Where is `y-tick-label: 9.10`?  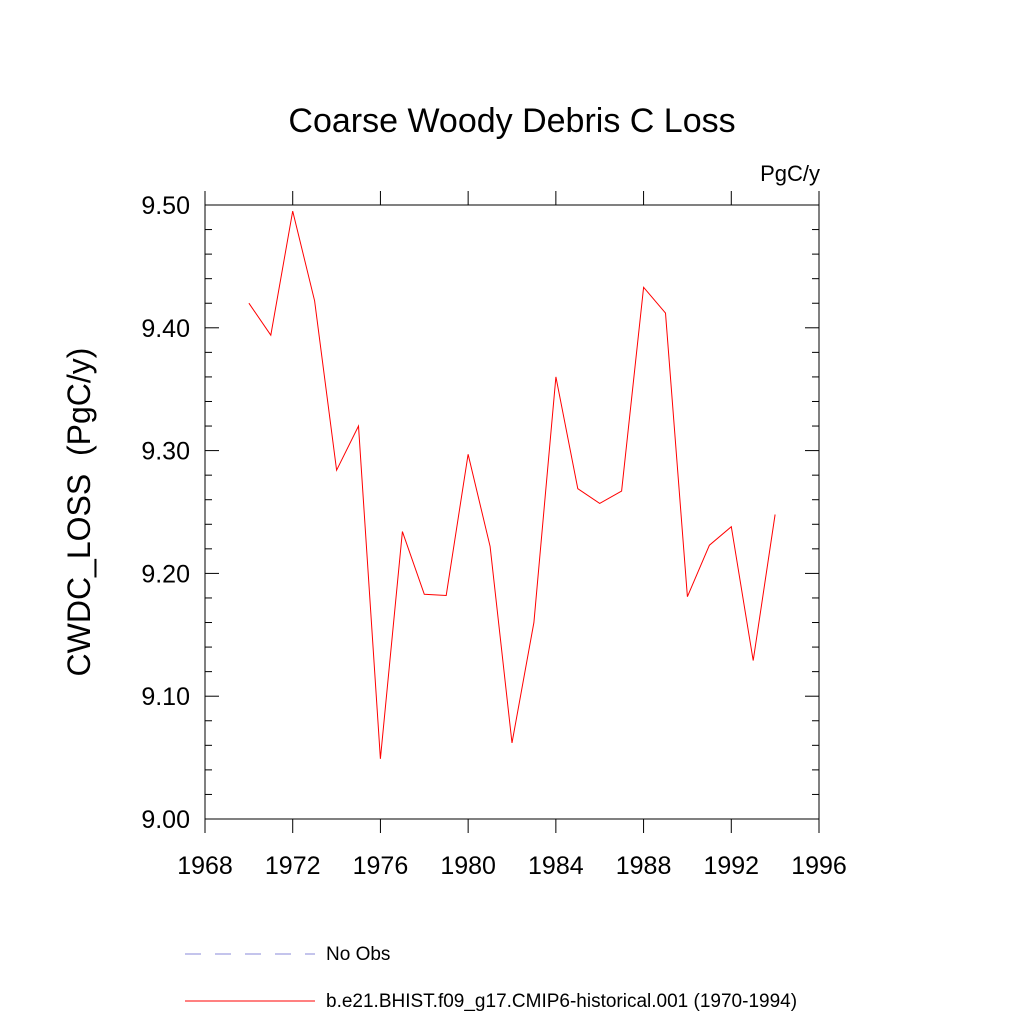 y-tick-label: 9.10 is located at coordinates (165, 697).